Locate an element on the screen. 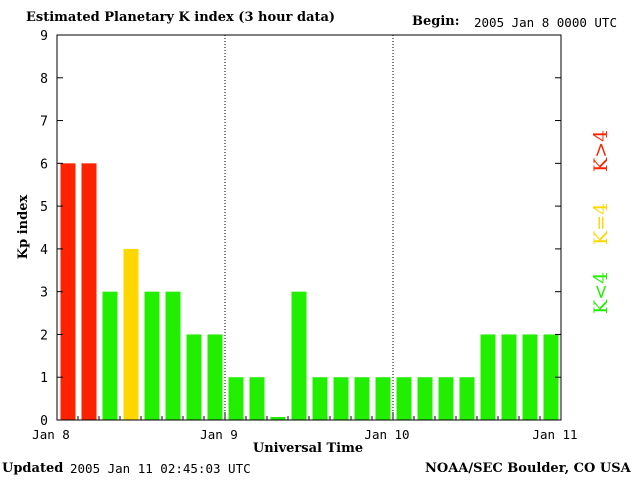 The height and width of the screenshot is (480, 640). updated-label: Updated is located at coordinates (33, 468).